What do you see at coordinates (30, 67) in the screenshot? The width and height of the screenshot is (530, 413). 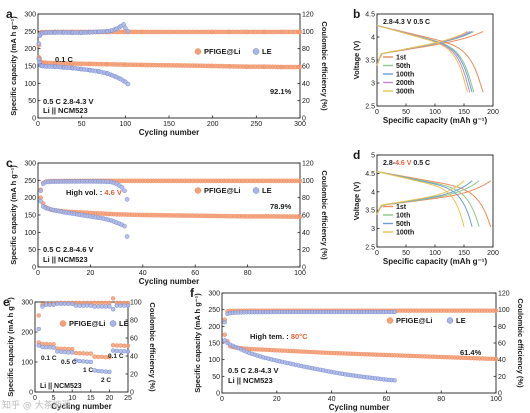 I see `y-tick-label: 150` at bounding box center [30, 67].